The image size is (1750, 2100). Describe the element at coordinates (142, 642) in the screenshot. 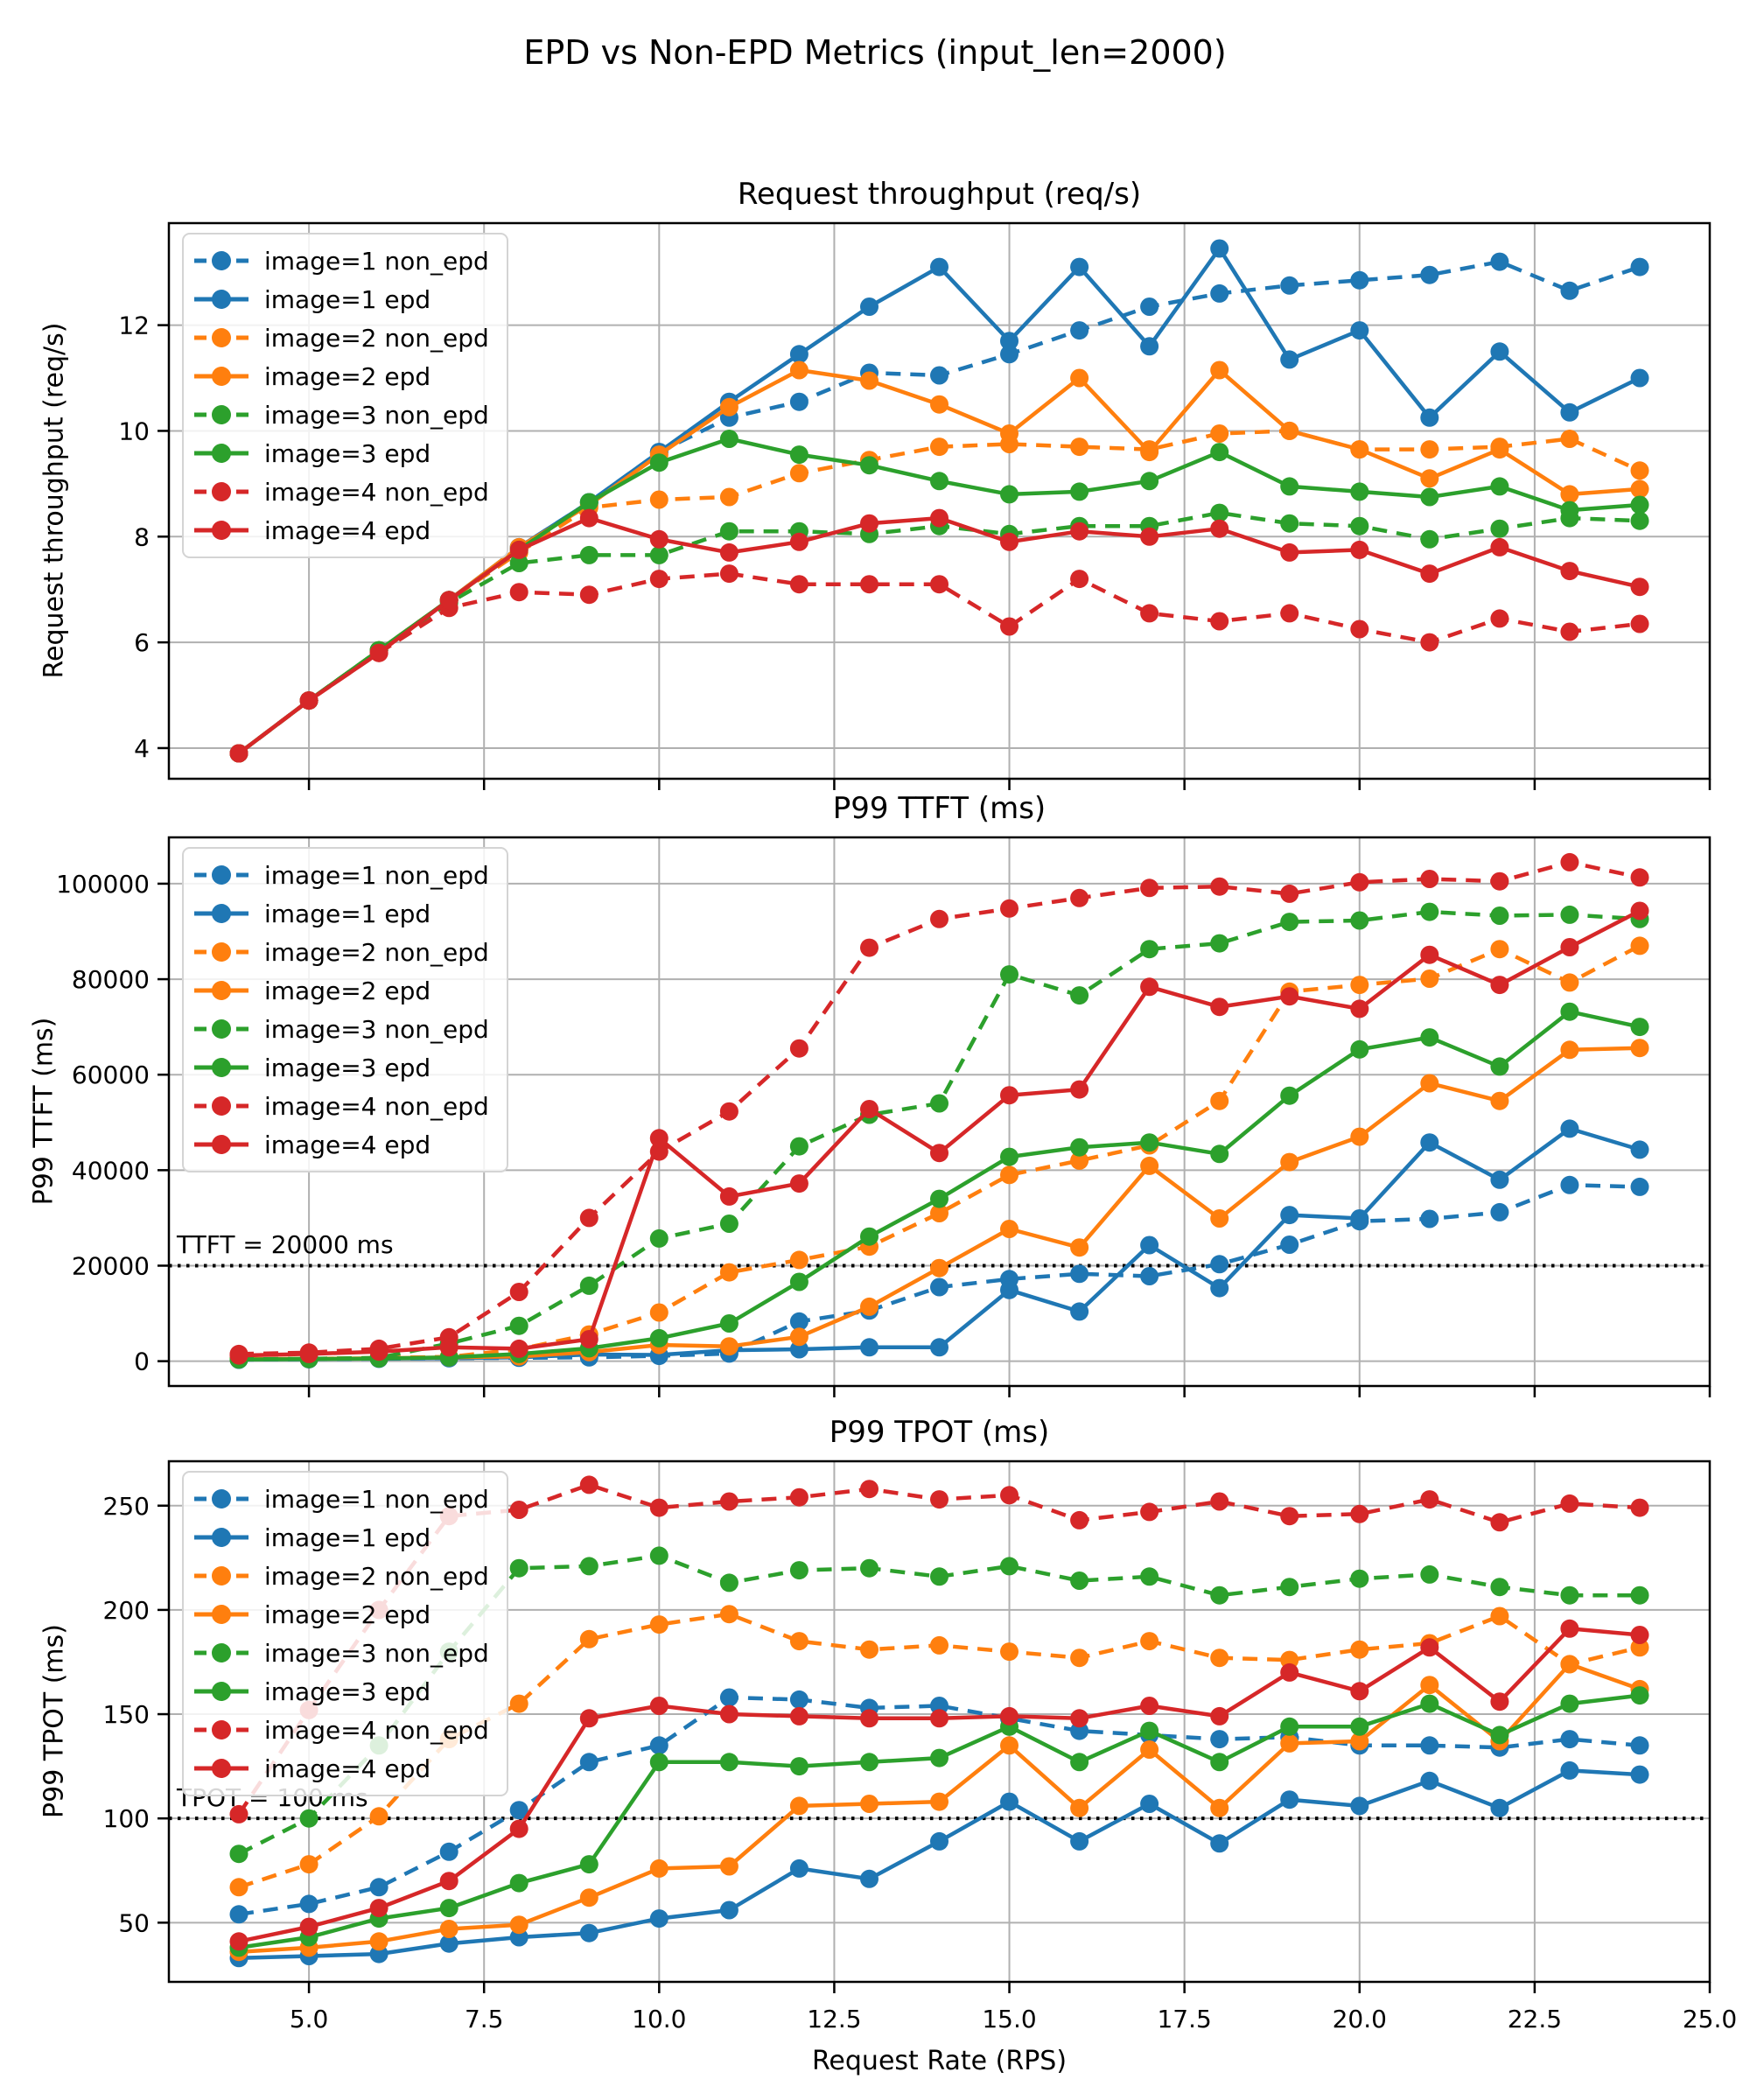

I see `y-tick-label: 6` at that location.